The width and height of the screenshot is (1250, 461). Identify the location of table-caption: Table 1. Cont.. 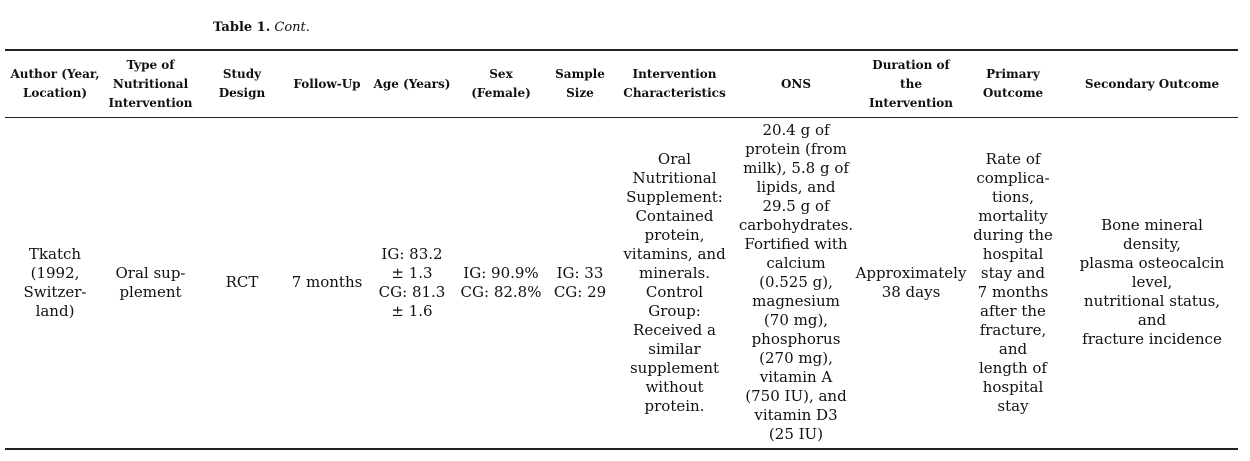
(261, 27).